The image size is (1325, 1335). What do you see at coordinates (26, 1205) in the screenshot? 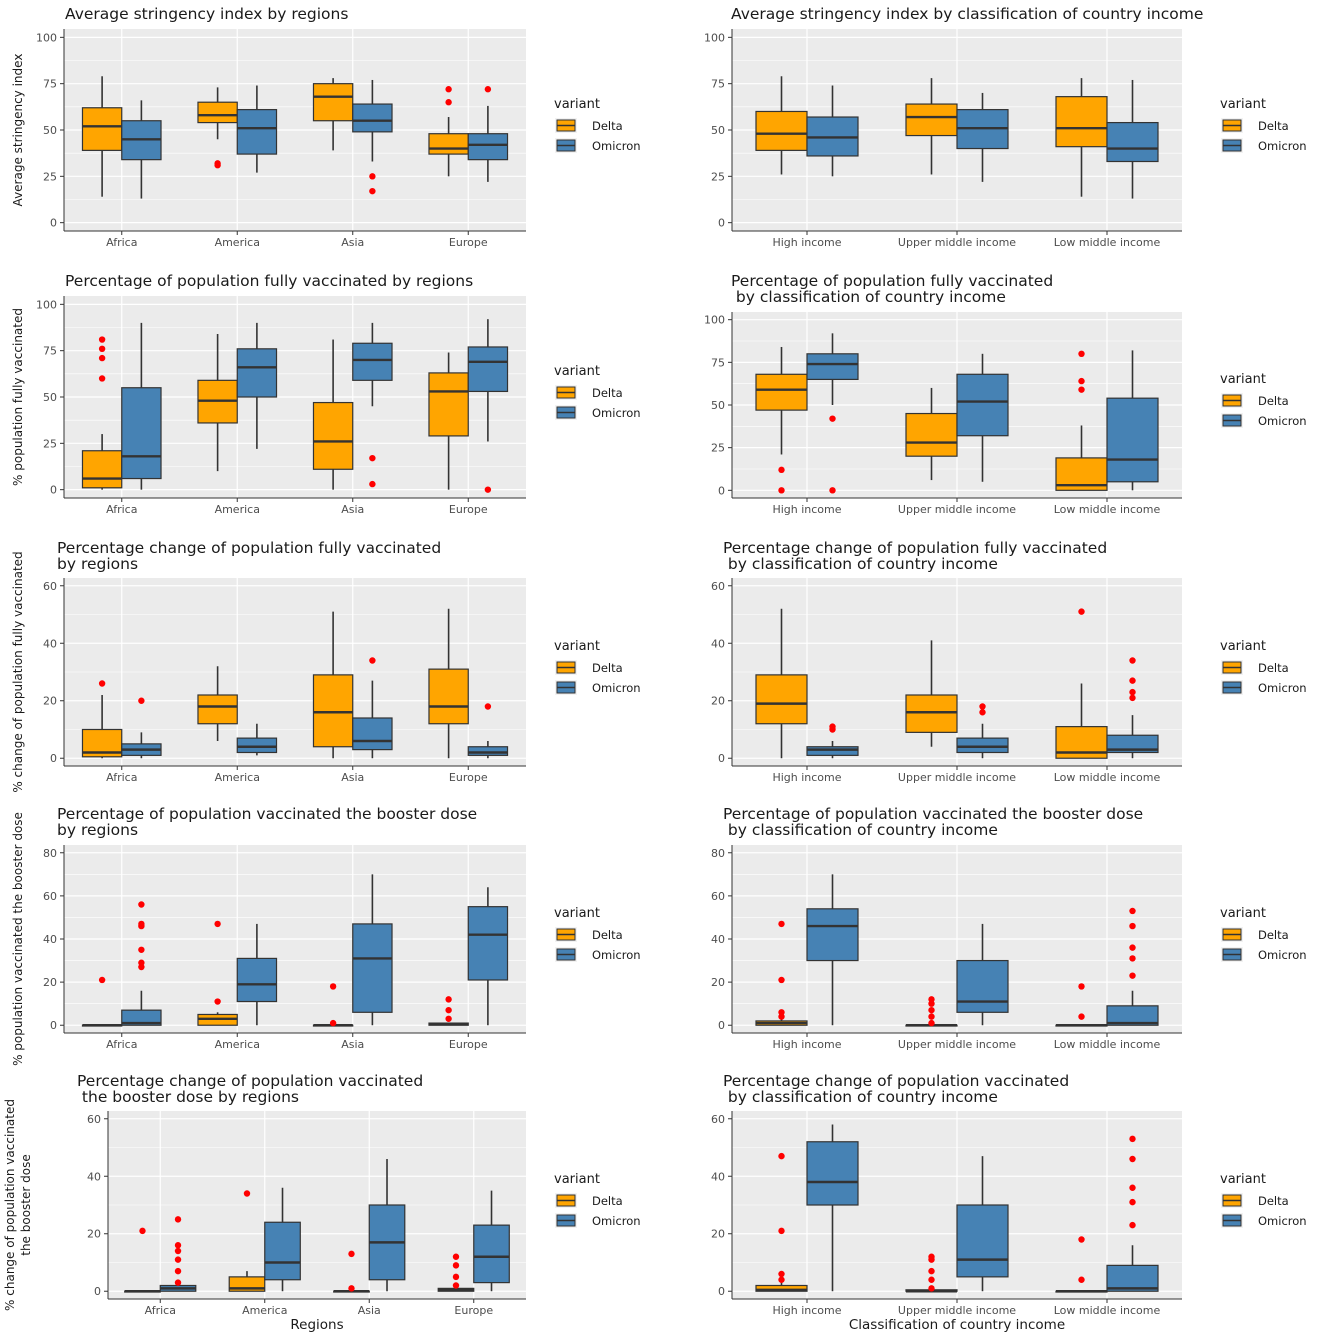
I see `y-axis-label: the booster dose` at bounding box center [26, 1205].